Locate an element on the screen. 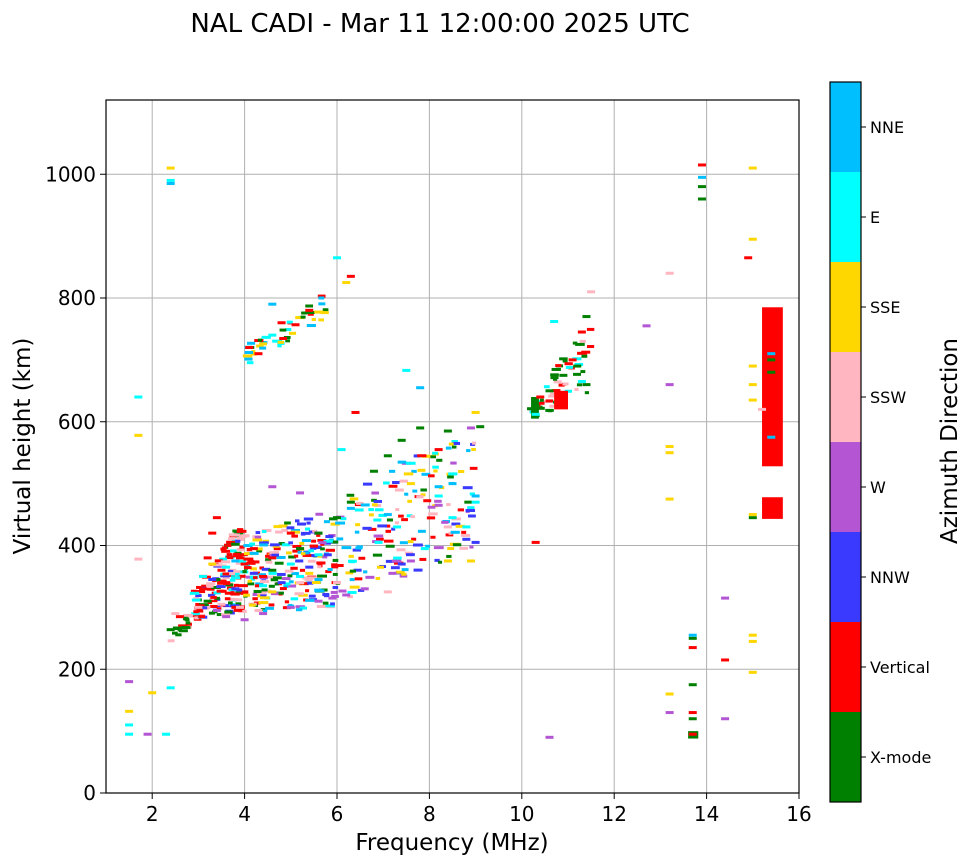  x-tick-label: 14 is located at coordinates (706, 814).